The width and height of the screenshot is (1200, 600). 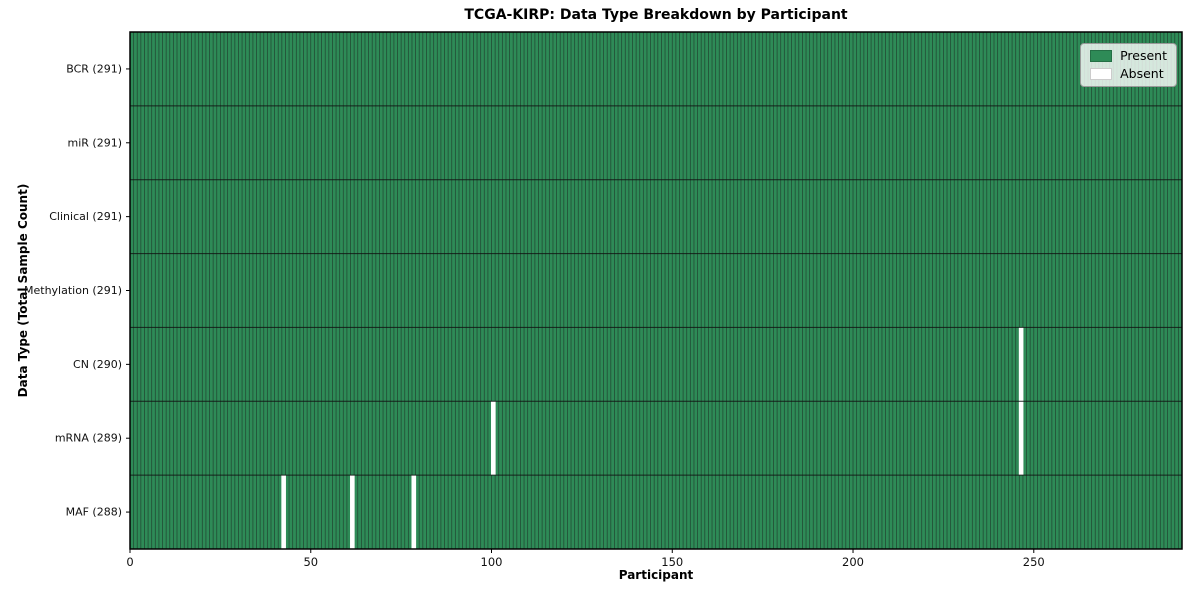 I want to click on legend-item-absent: Absent, so click(x=1128, y=73).